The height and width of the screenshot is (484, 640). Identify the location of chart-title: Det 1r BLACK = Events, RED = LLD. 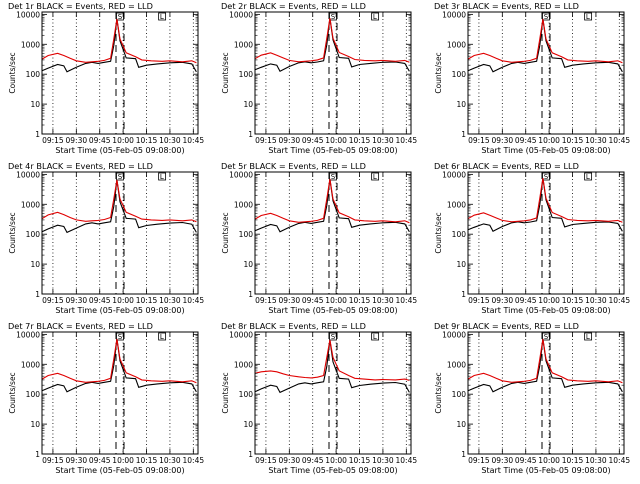
(80, 6).